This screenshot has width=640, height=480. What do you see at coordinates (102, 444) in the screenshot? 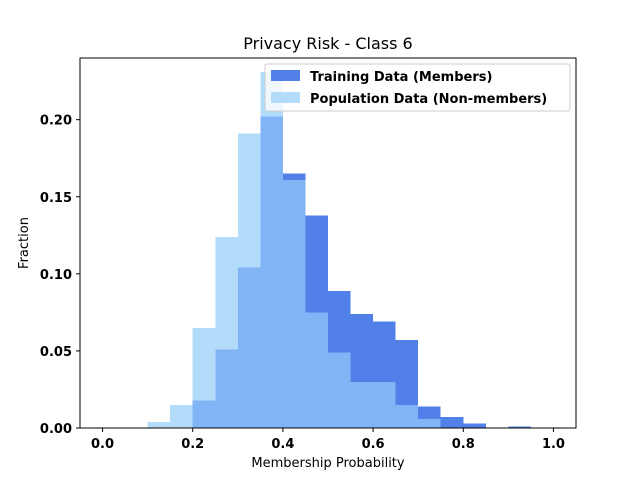
I see `x-tick-label: 0.0` at bounding box center [102, 444].